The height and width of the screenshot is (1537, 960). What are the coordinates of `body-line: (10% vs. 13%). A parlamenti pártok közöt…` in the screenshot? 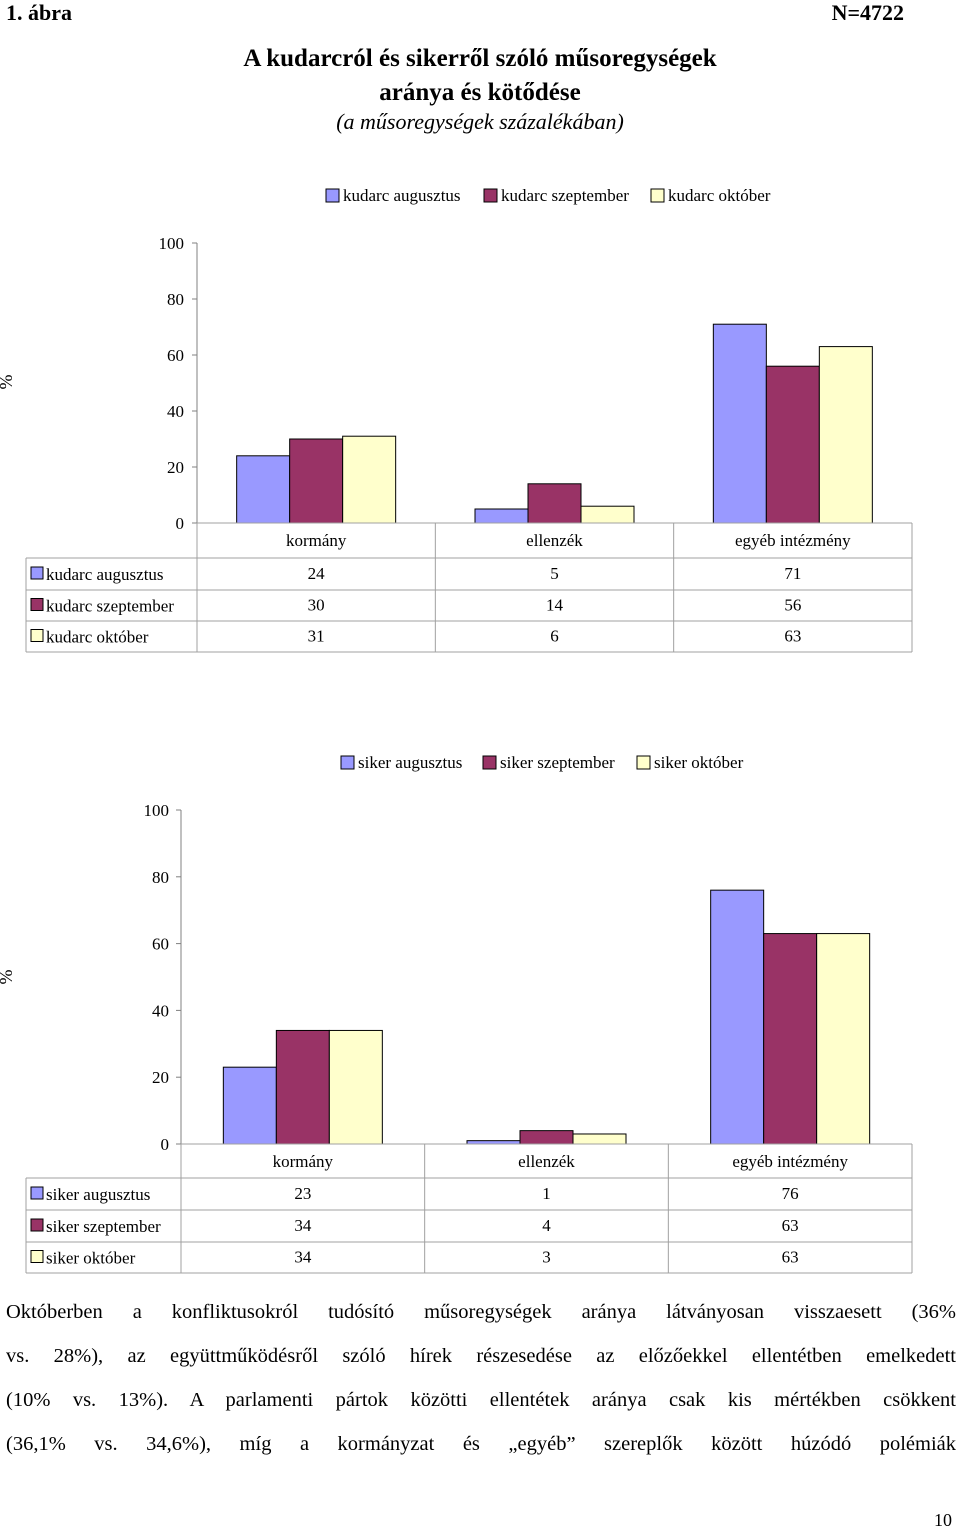 It's located at (481, 1400).